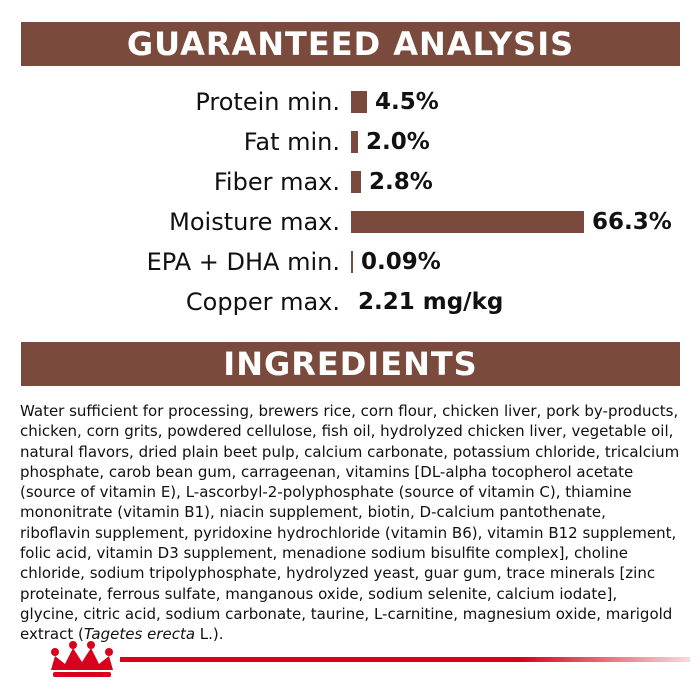  Describe the element at coordinates (350, 182) in the screenshot. I see `analysis-row: Fiber max. 2.8%` at that location.